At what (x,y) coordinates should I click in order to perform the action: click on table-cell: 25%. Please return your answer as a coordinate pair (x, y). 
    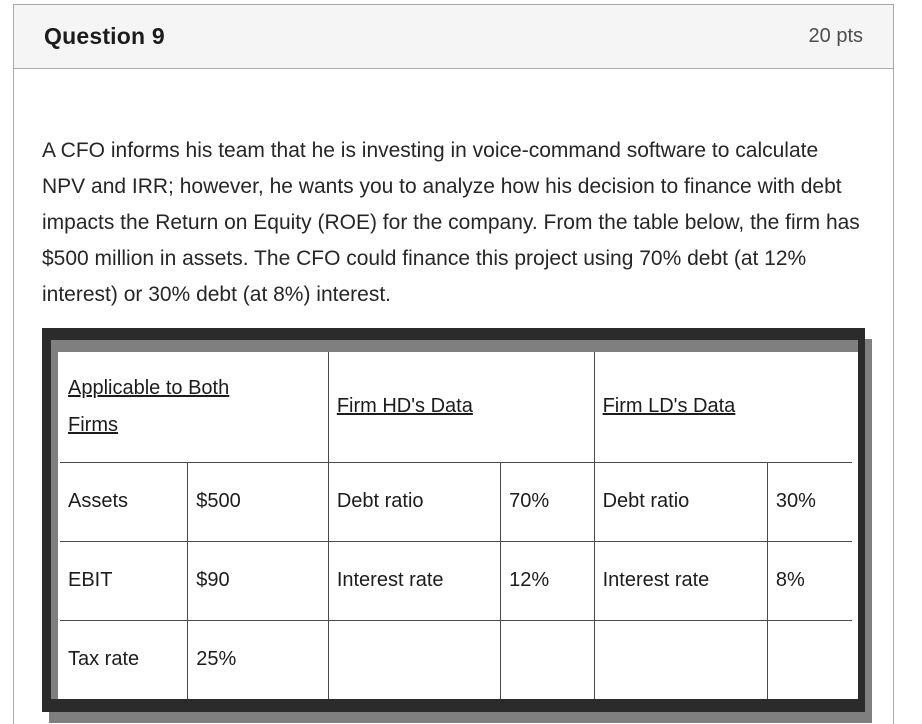
    Looking at the image, I should click on (258, 659).